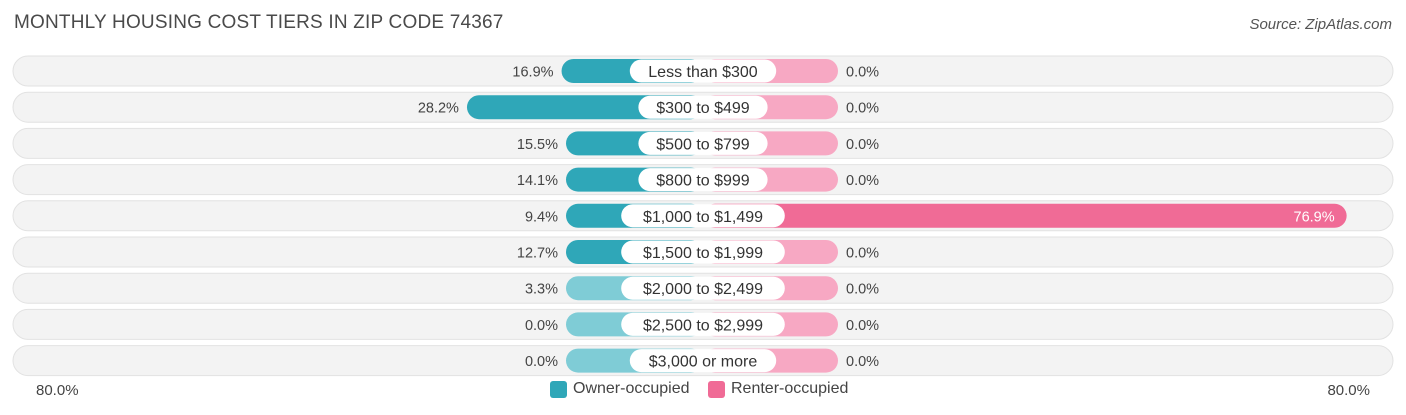  What do you see at coordinates (631, 388) in the screenshot?
I see `legend-owner-label: Owner-occupied` at bounding box center [631, 388].